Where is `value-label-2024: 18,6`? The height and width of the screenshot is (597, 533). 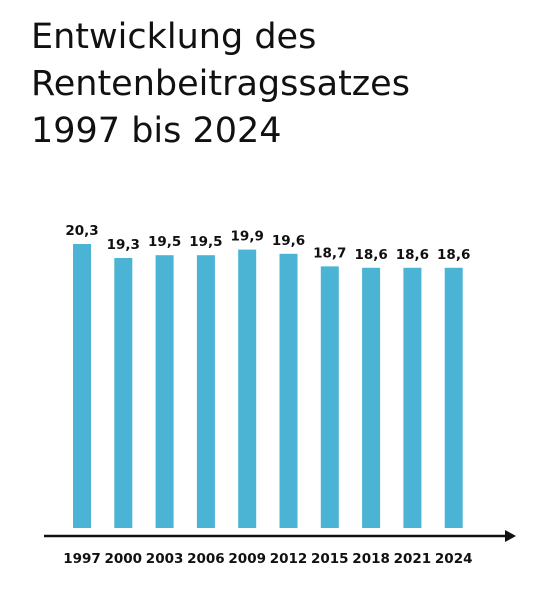 value-label-2024: 18,6 is located at coordinates (453, 255).